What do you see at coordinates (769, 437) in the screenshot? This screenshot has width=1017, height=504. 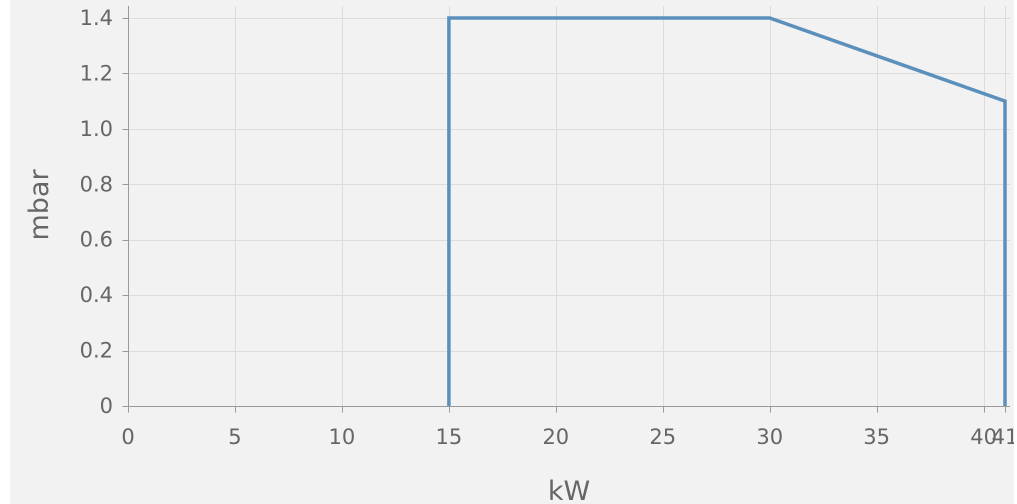 I see `x-tick-label: 30` at bounding box center [769, 437].